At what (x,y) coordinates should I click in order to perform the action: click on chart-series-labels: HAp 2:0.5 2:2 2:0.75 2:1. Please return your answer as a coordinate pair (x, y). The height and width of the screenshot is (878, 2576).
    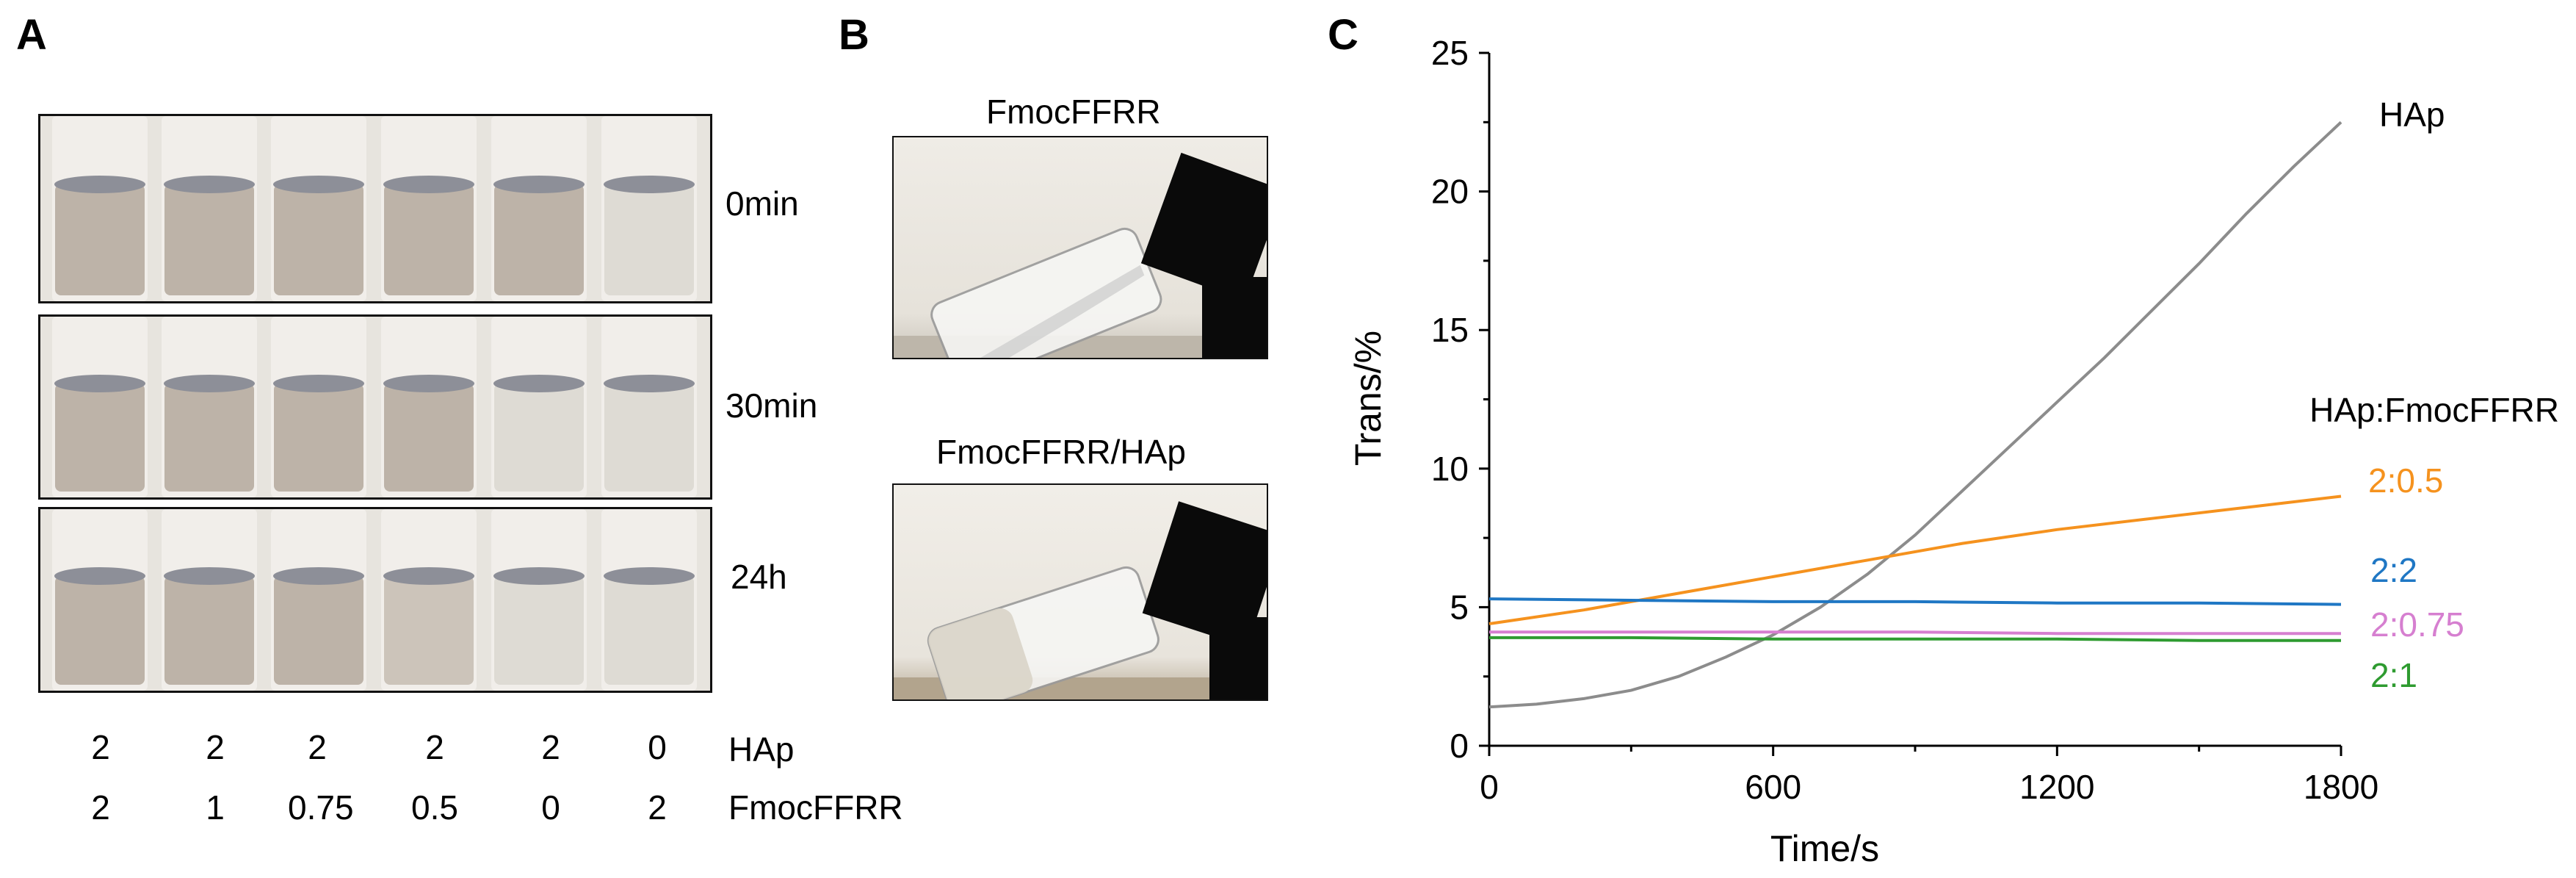
    Looking at the image, I should click on (2416, 395).